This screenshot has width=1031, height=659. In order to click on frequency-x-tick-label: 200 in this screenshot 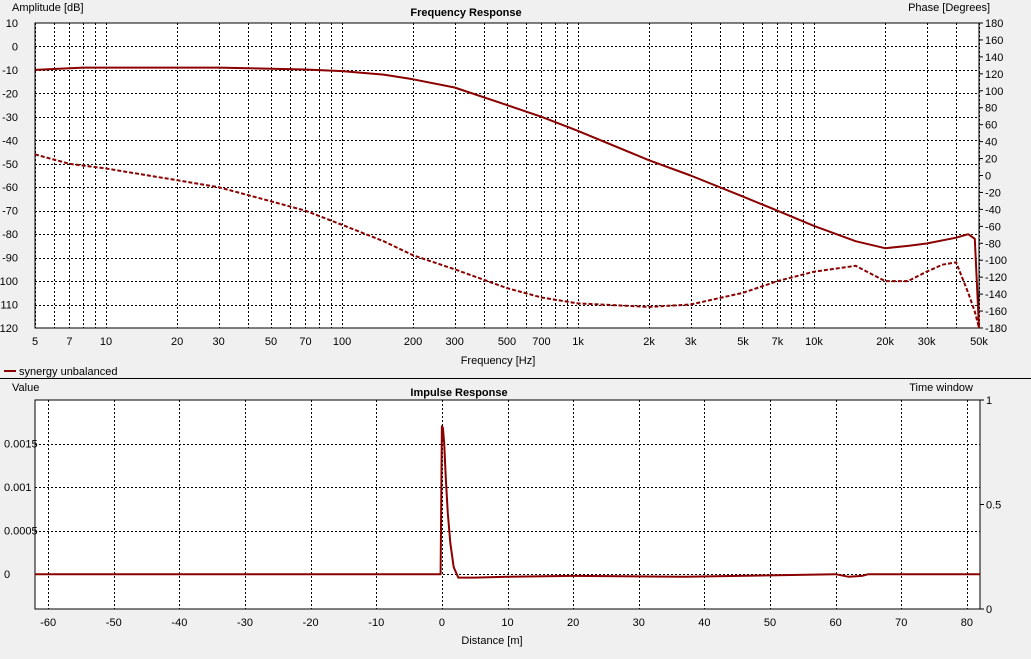, I will do `click(413, 342)`.